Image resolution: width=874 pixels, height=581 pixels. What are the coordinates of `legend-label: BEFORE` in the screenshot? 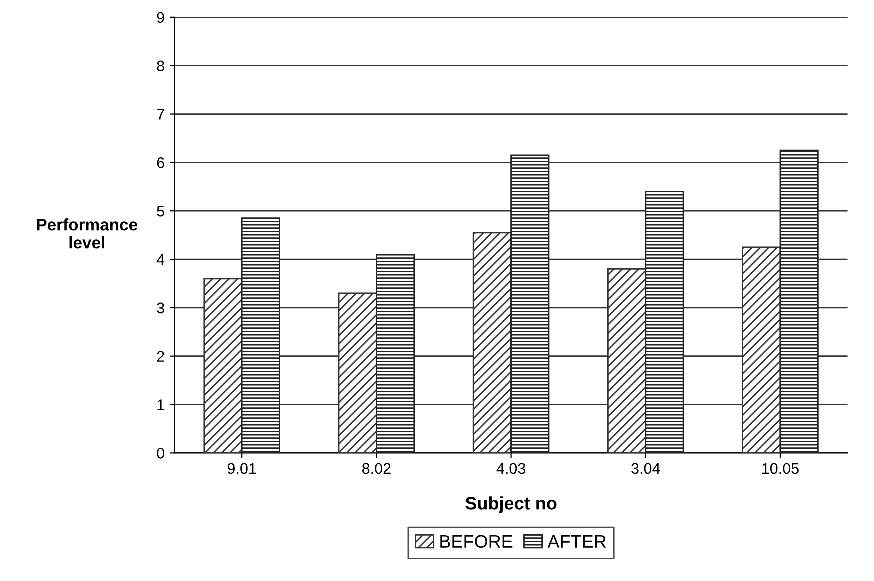 It's located at (476, 541).